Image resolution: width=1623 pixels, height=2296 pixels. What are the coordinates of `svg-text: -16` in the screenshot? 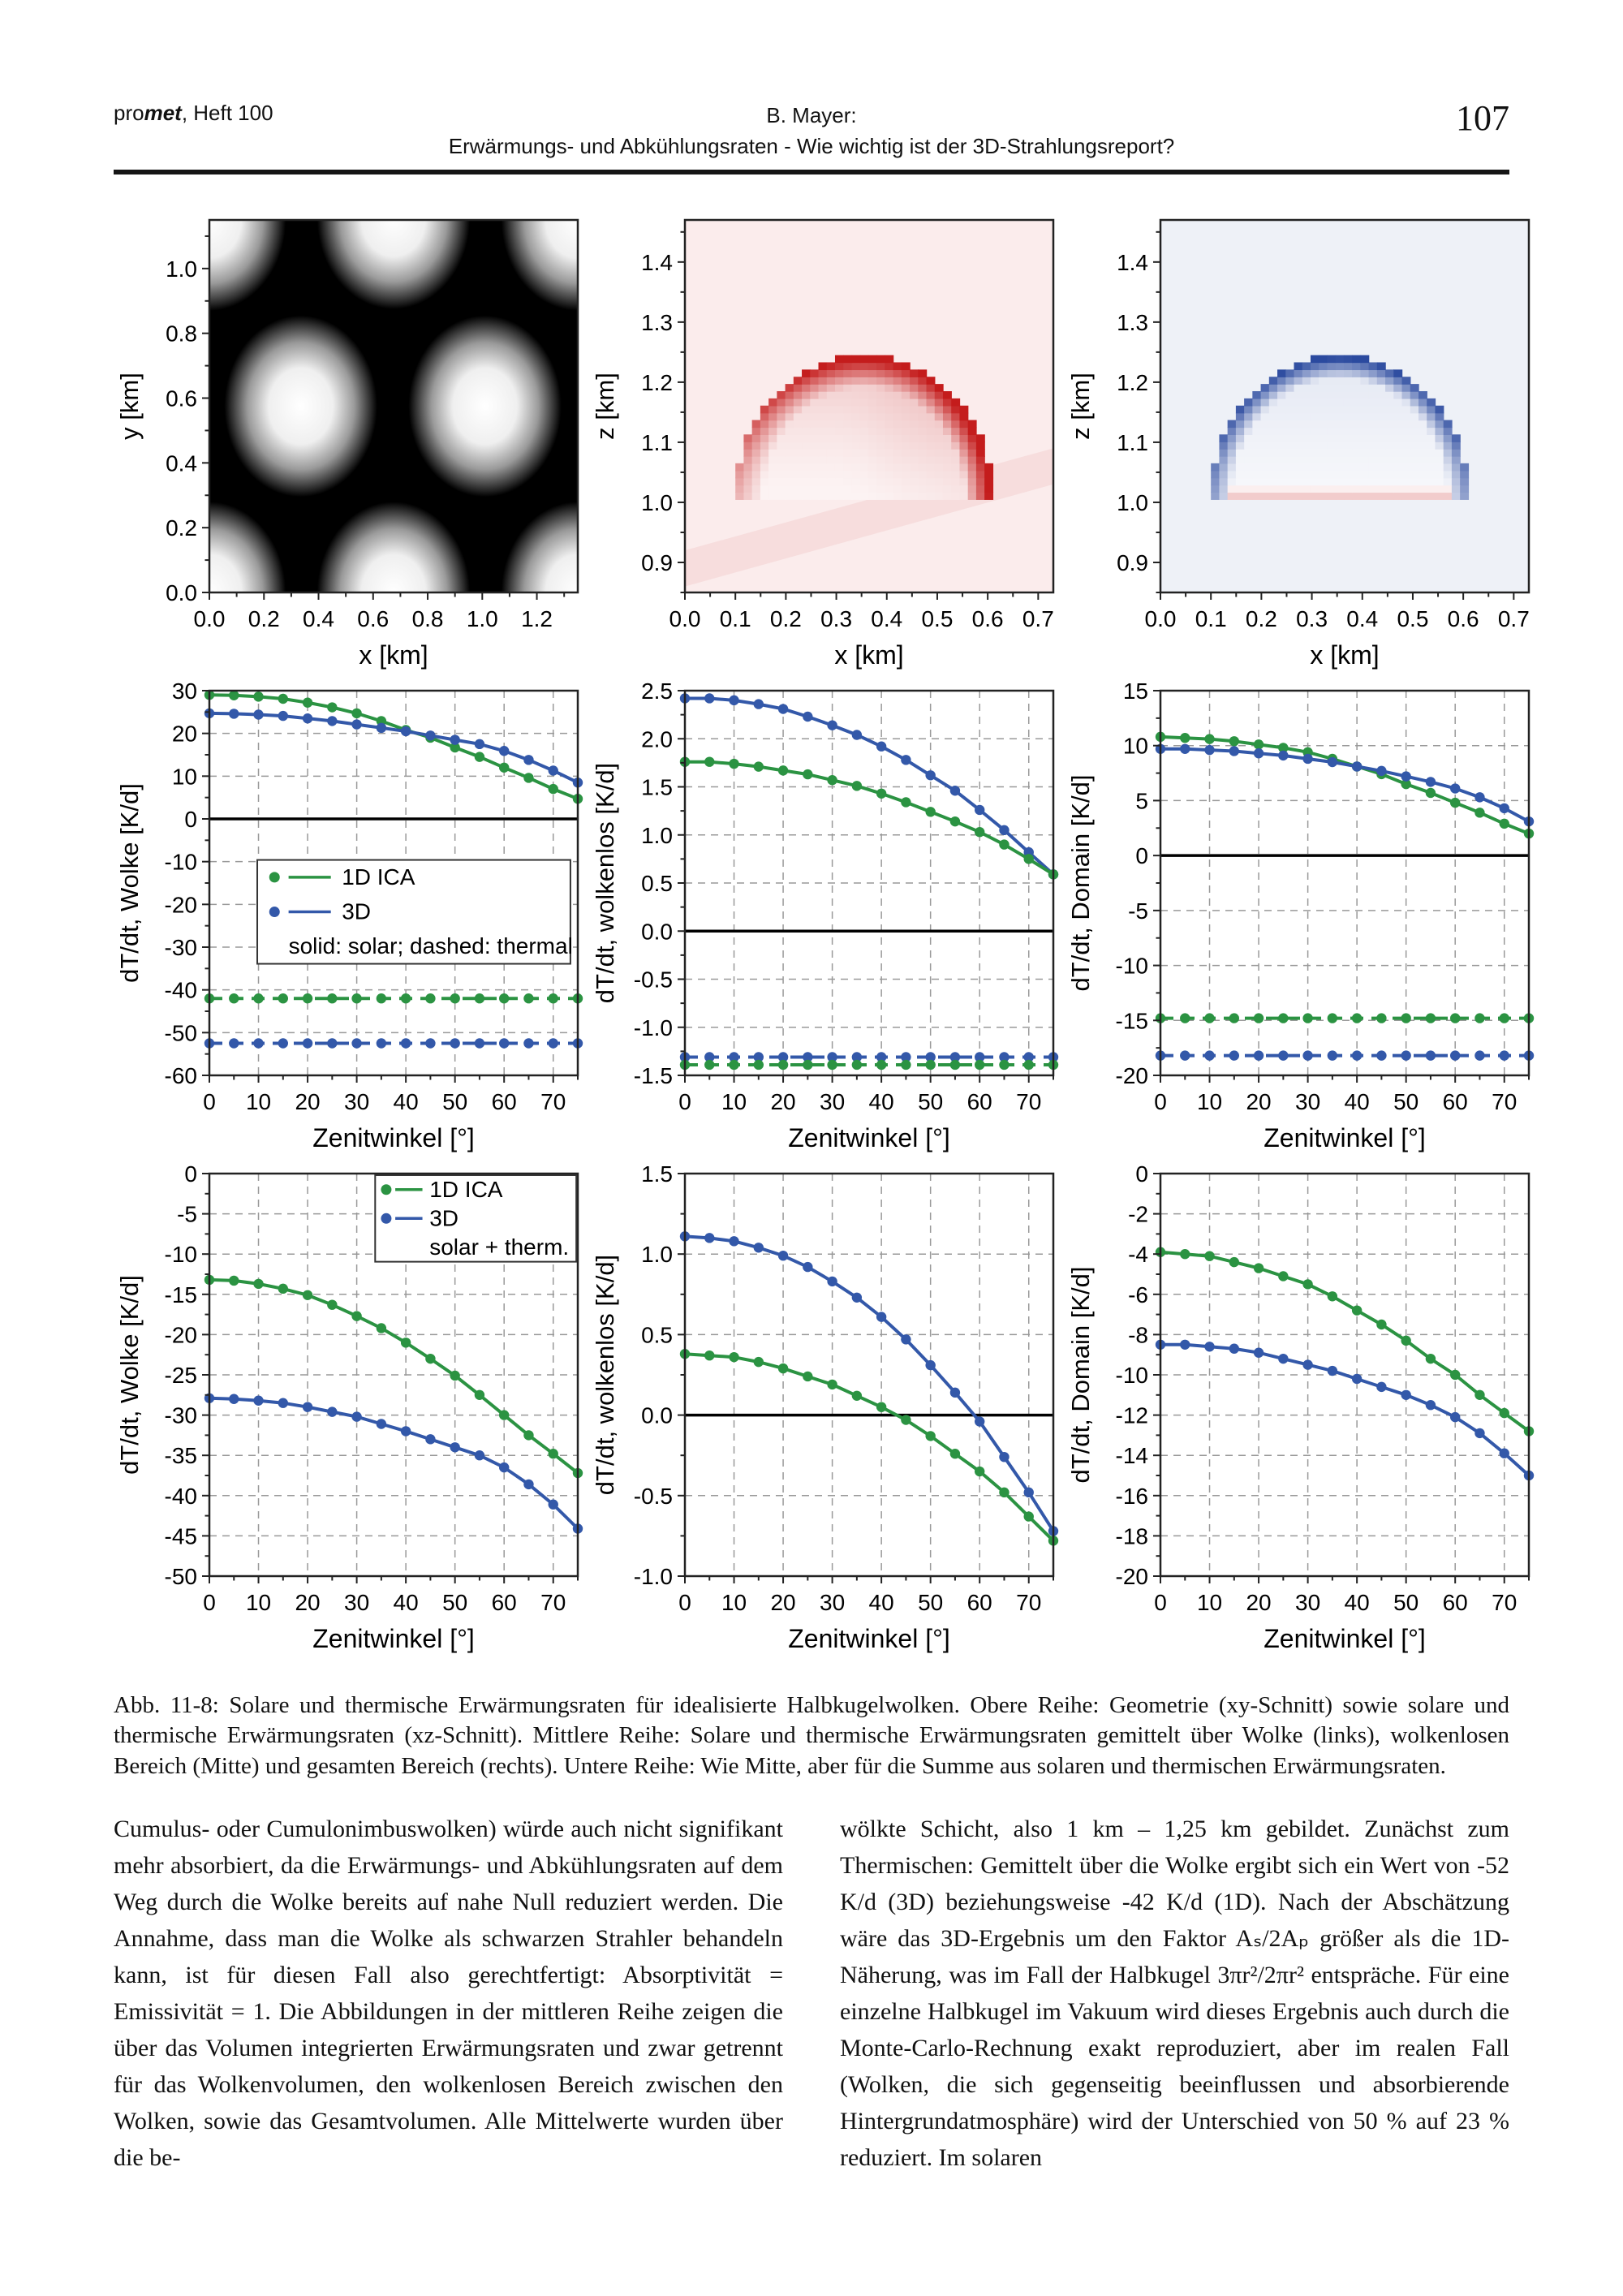 It's located at (1132, 1497).